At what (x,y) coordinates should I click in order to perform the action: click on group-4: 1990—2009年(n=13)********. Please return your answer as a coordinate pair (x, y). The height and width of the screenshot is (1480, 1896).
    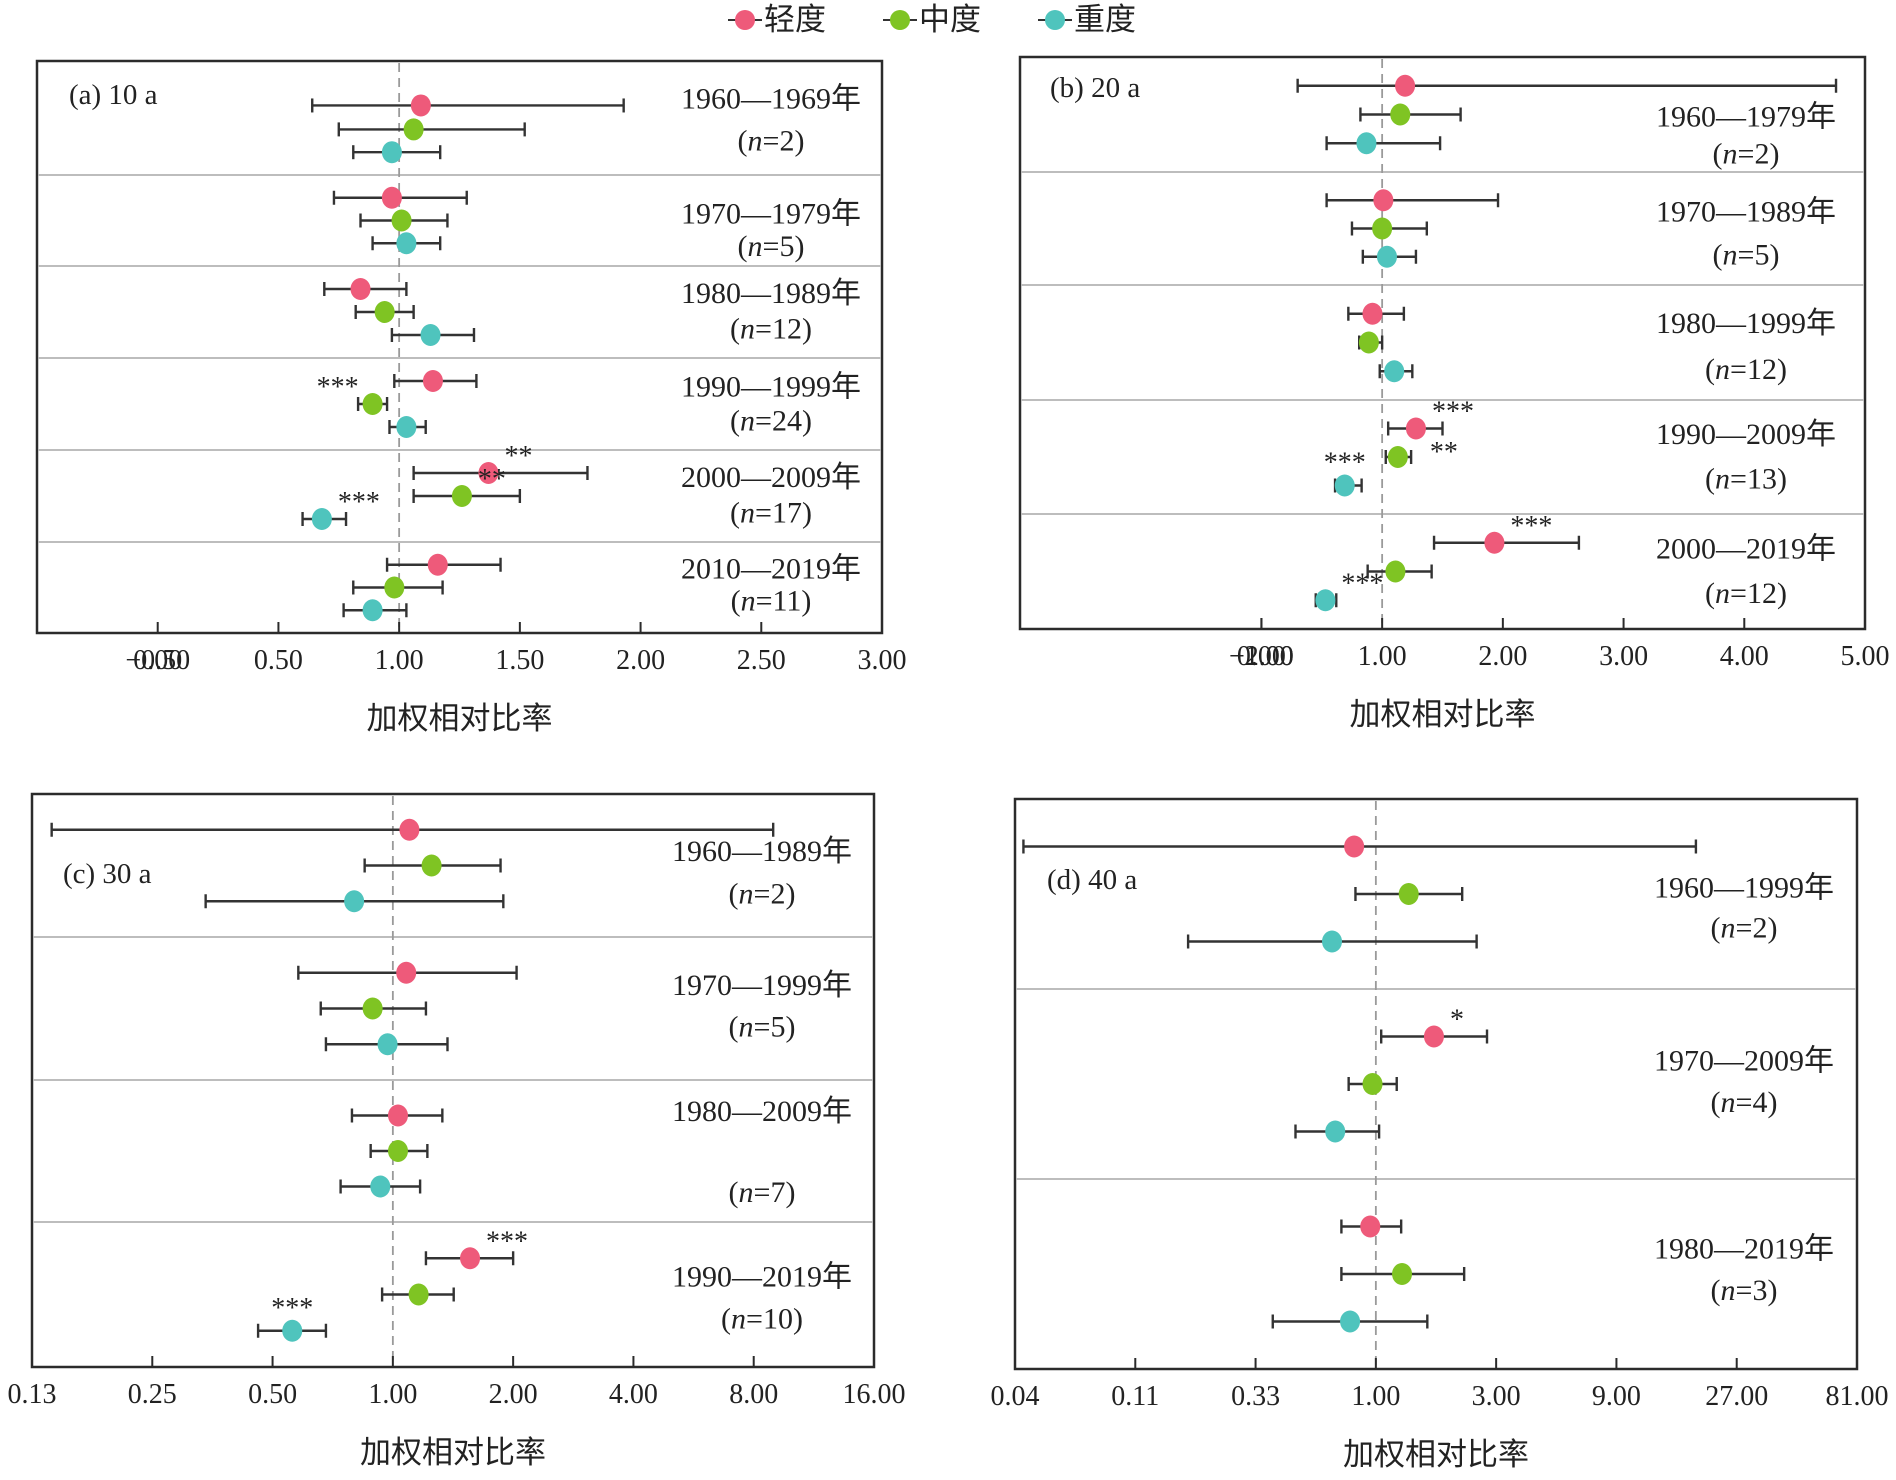
    Looking at the image, I should click on (1580, 447).